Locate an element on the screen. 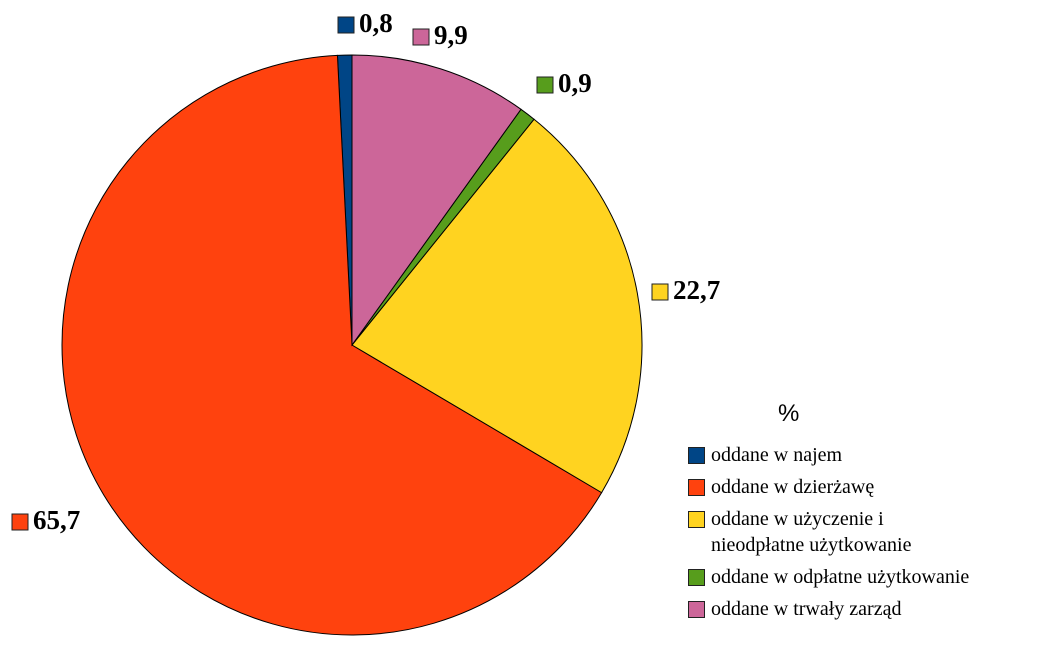 The image size is (1058, 660). legend-item: oddane w odpłatne użytkowanie is located at coordinates (827, 577).